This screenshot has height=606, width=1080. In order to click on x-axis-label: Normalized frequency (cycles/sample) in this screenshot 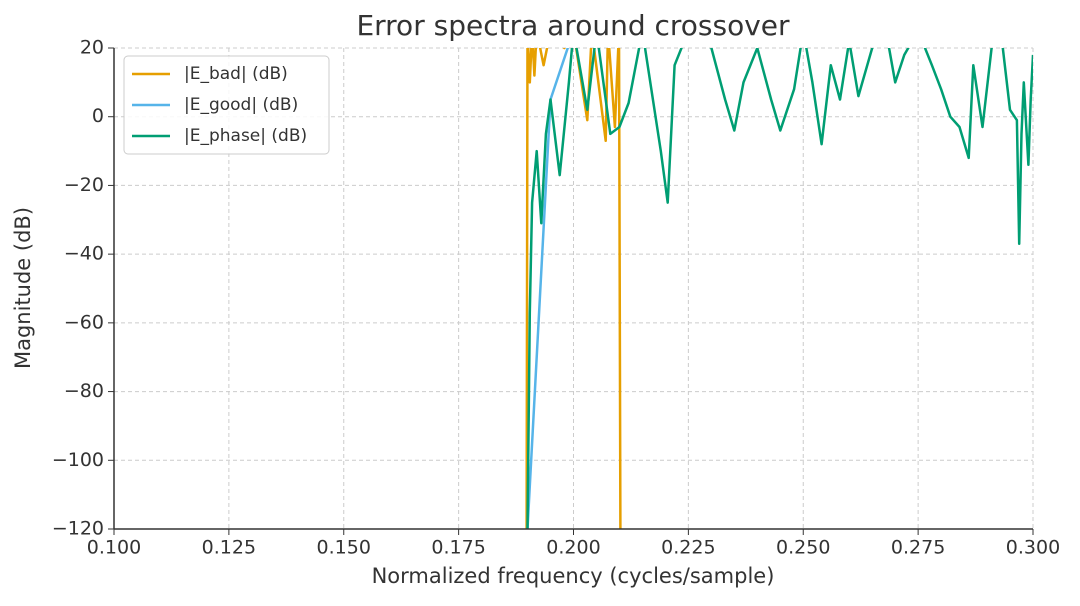, I will do `click(573, 576)`.